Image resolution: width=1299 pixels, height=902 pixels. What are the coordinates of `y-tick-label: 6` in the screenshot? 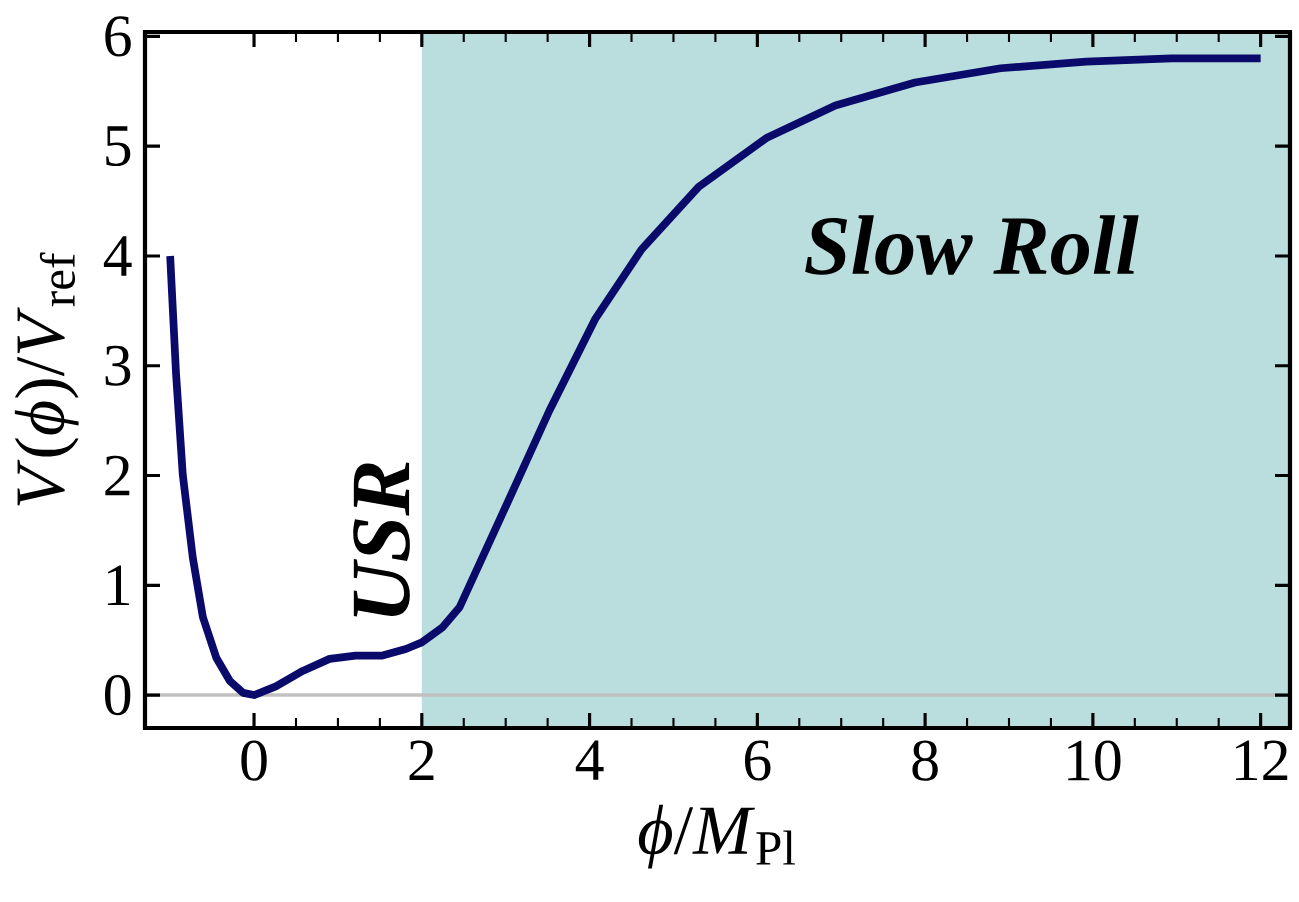 It's located at (118, 36).